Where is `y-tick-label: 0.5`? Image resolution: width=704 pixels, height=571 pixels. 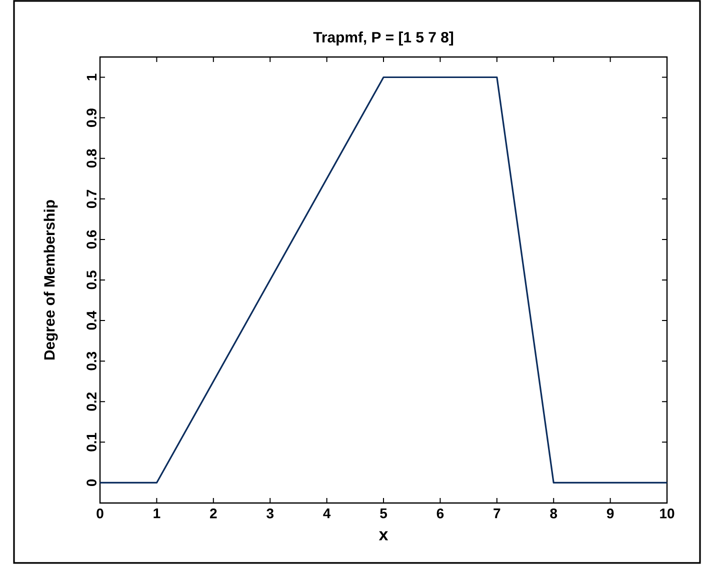 y-tick-label: 0.5 is located at coordinates (91, 280).